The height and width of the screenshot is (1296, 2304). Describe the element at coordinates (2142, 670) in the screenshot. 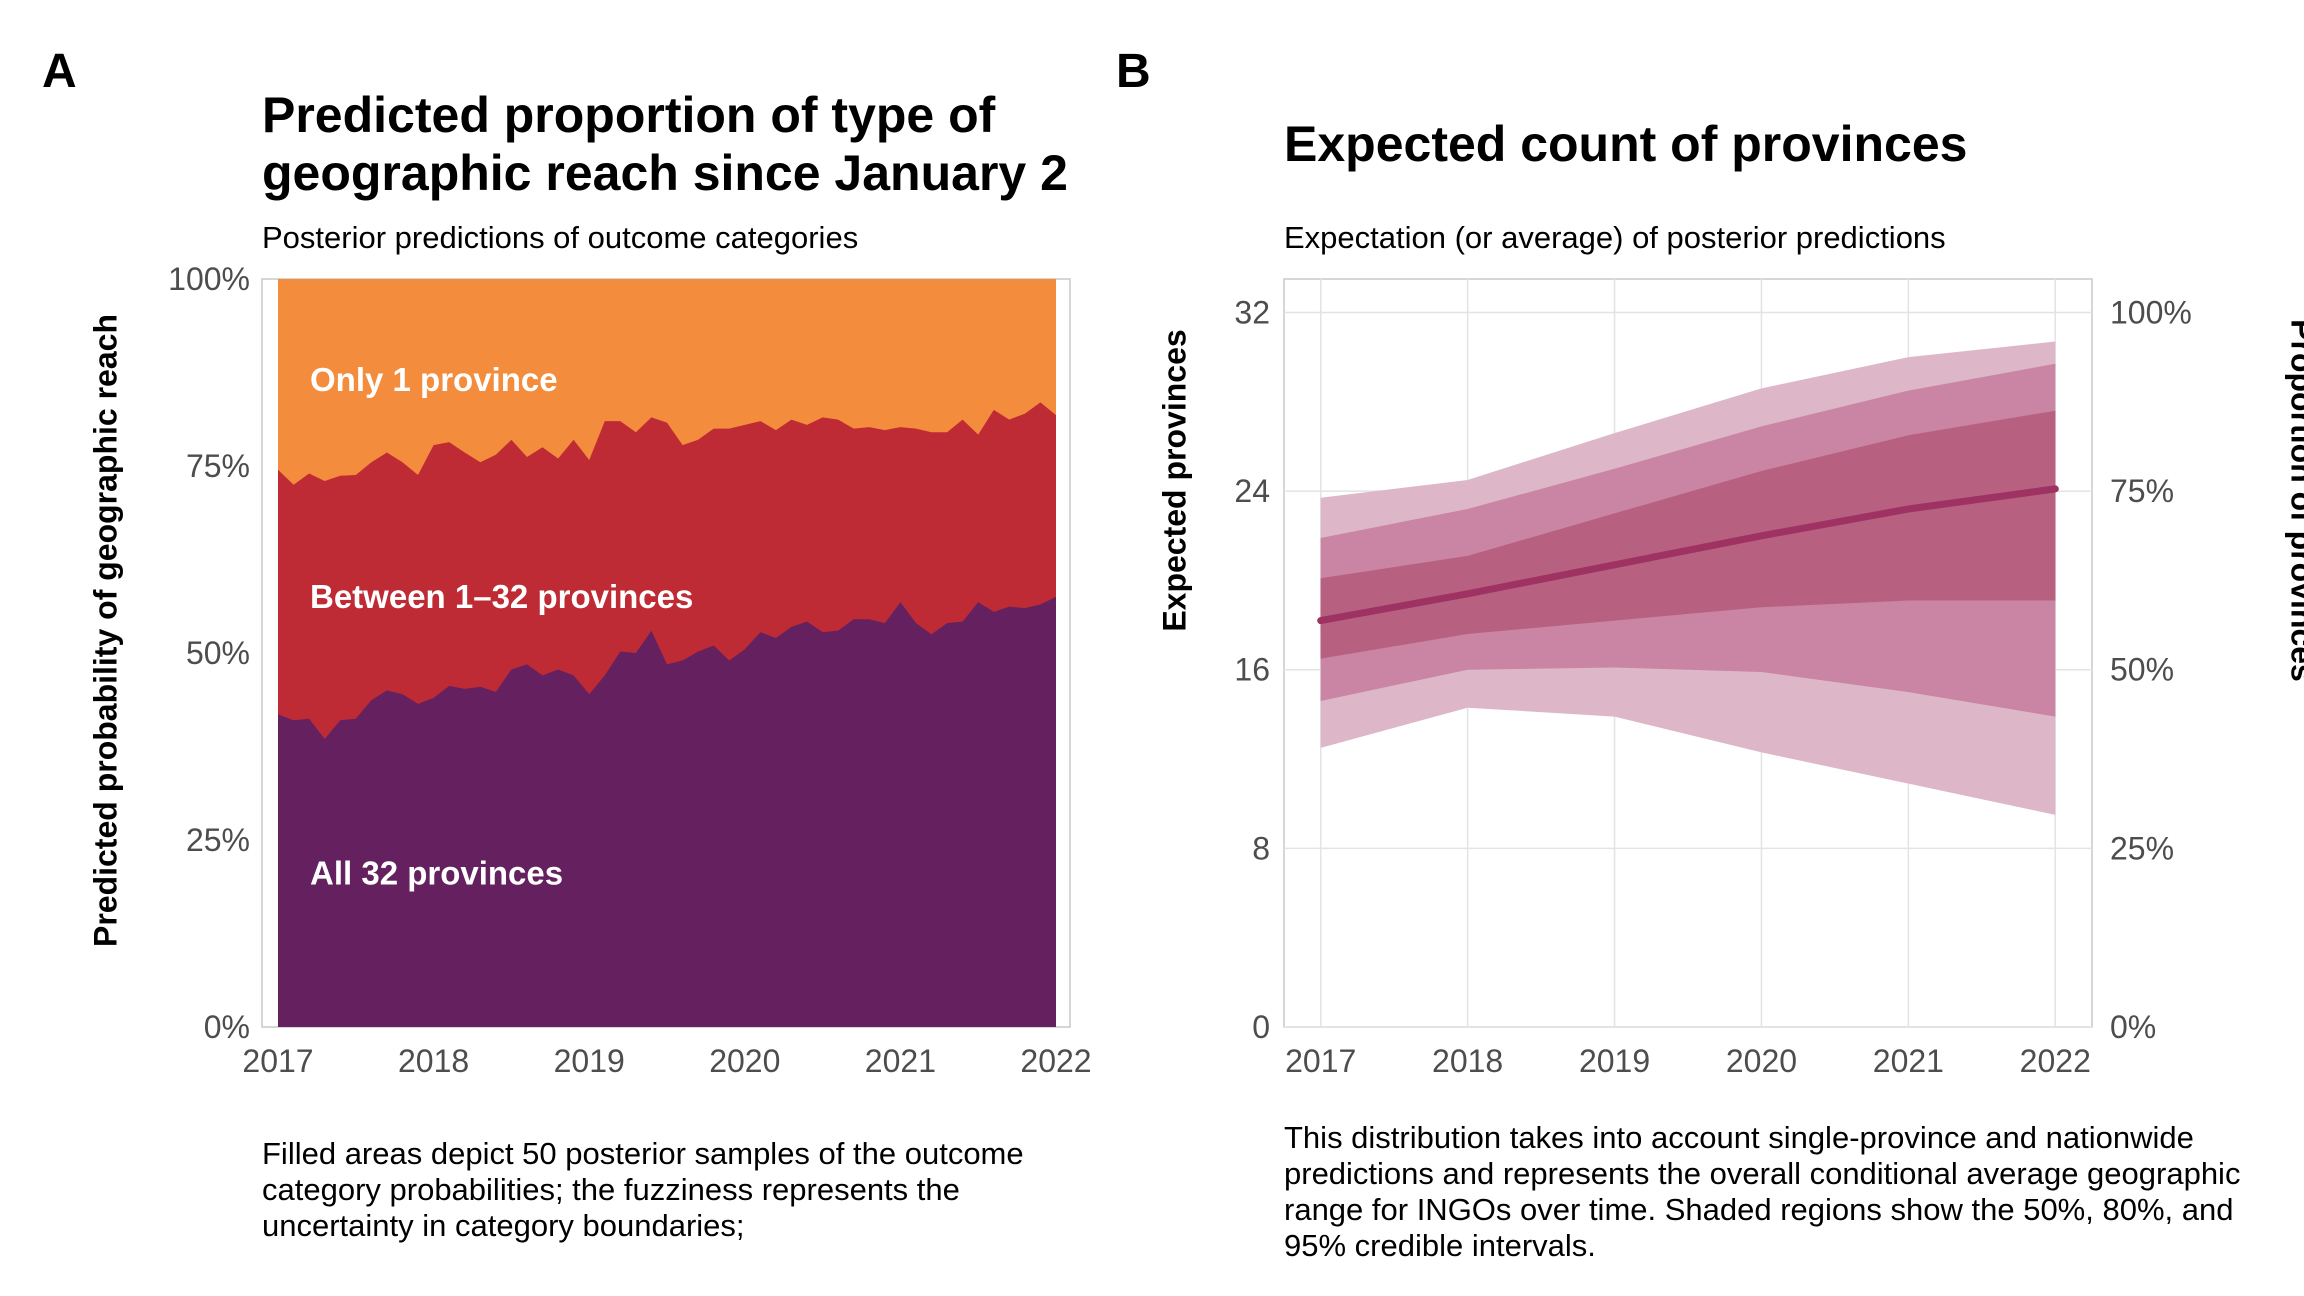

I see `panel-b-y-tick-label-right: 50%` at that location.